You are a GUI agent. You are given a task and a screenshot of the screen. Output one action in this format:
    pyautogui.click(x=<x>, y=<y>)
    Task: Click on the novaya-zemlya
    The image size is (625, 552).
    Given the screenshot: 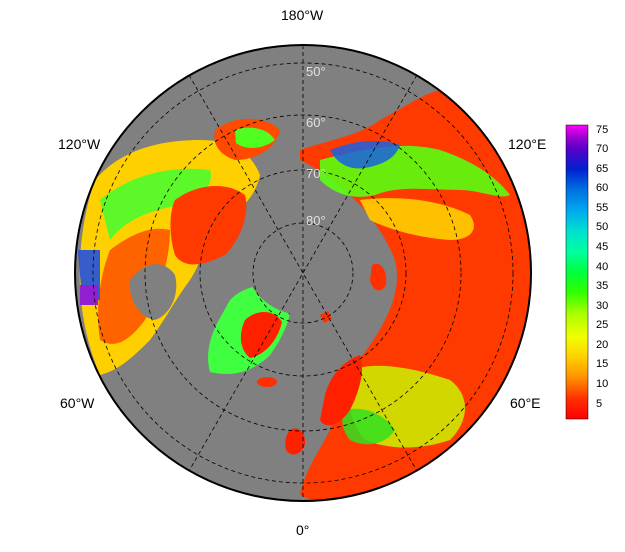 What is the action you would take?
    pyautogui.click(x=378, y=277)
    